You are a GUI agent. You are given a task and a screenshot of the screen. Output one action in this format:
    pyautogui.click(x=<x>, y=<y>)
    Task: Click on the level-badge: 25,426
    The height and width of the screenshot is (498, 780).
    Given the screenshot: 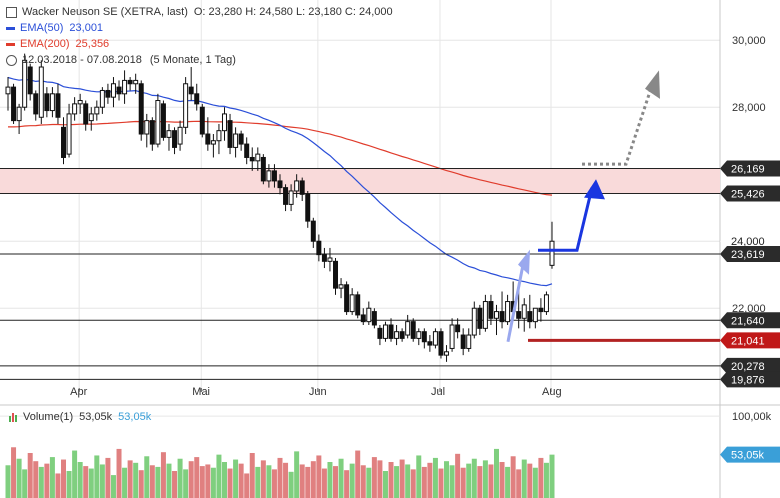 What is the action you would take?
    pyautogui.click(x=750, y=193)
    